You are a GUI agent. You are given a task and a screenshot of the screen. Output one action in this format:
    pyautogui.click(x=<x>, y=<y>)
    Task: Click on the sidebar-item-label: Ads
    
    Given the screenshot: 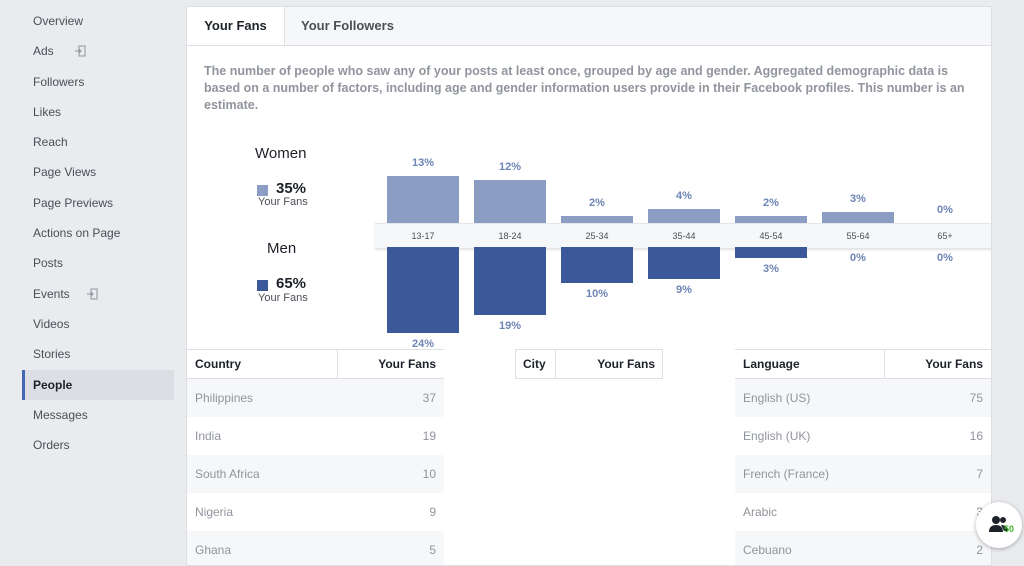 What is the action you would take?
    pyautogui.click(x=43, y=51)
    